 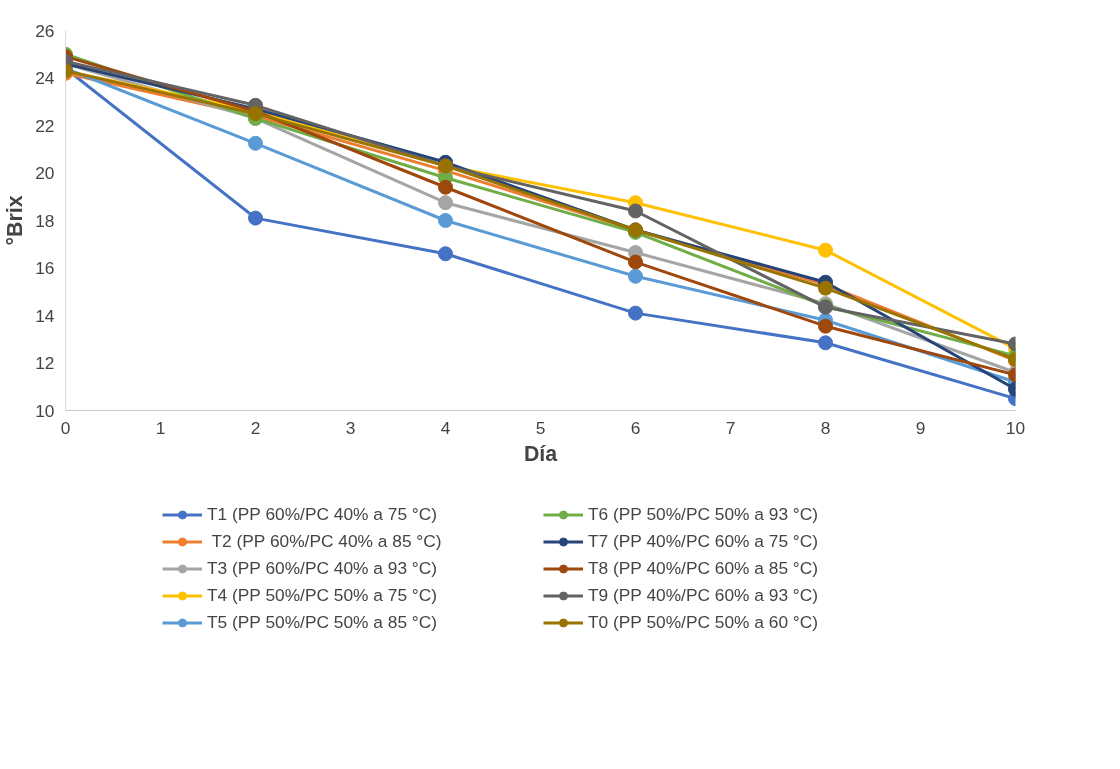 I want to click on legend-label: T0 (PP 50%/PC 50% a 60 °C), so click(x=704, y=622).